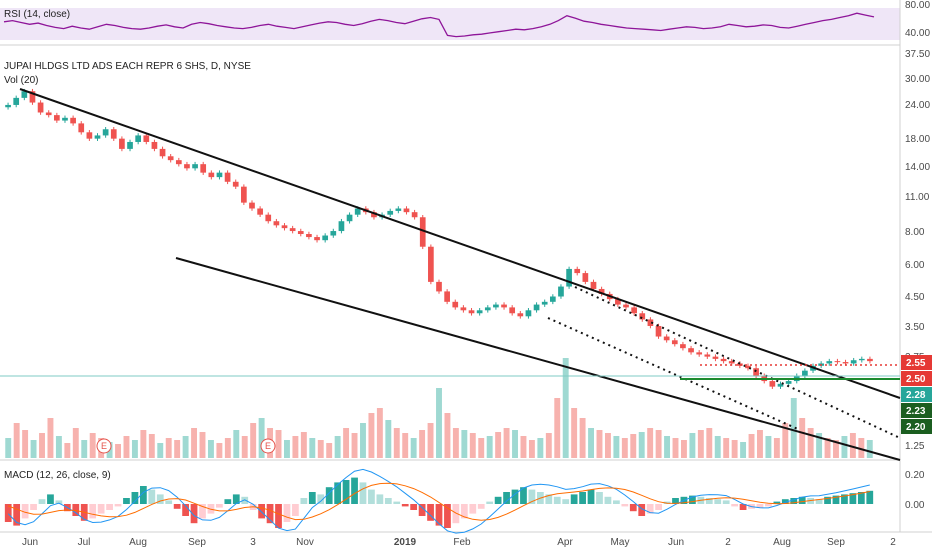 The image size is (932, 550). I want to click on macd-title: MACD (12, 26, close, 9), so click(57, 475).